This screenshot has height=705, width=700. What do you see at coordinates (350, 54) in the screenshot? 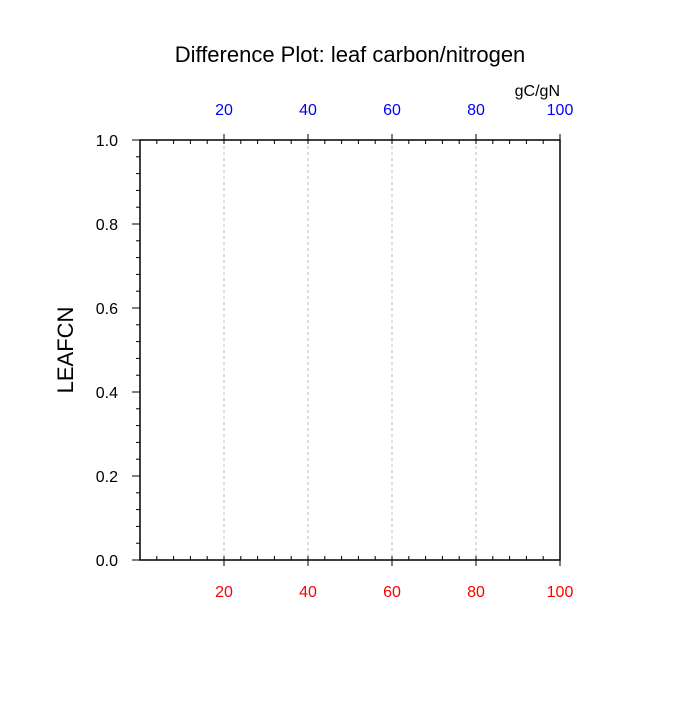
I see `chart-title: Difference Plot: leaf carbon/nitrogen` at bounding box center [350, 54].